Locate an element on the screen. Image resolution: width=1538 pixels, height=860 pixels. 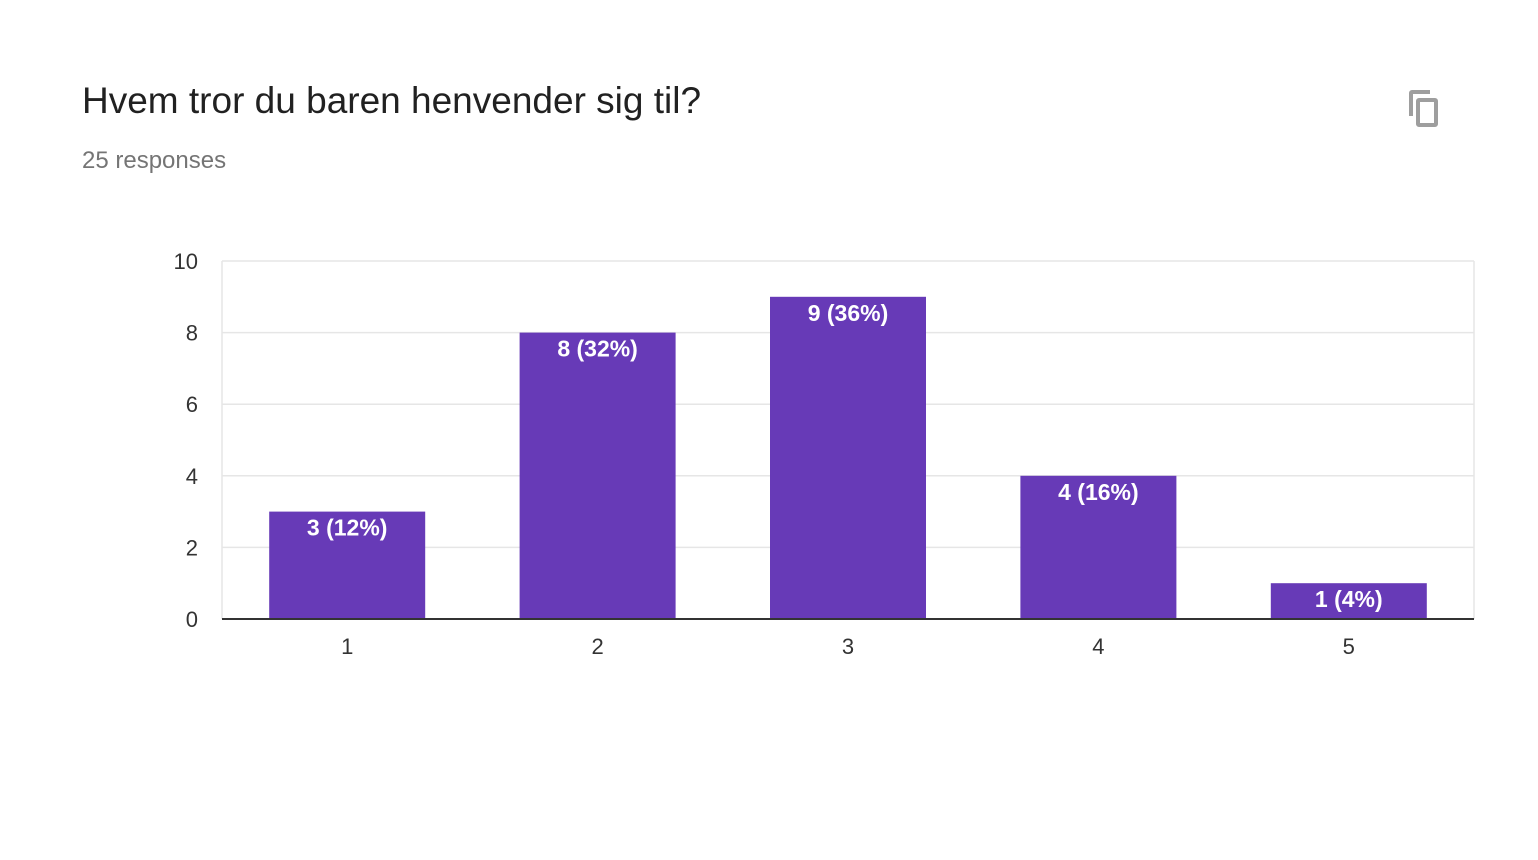
x-tick-label: 1 is located at coordinates (347, 646).